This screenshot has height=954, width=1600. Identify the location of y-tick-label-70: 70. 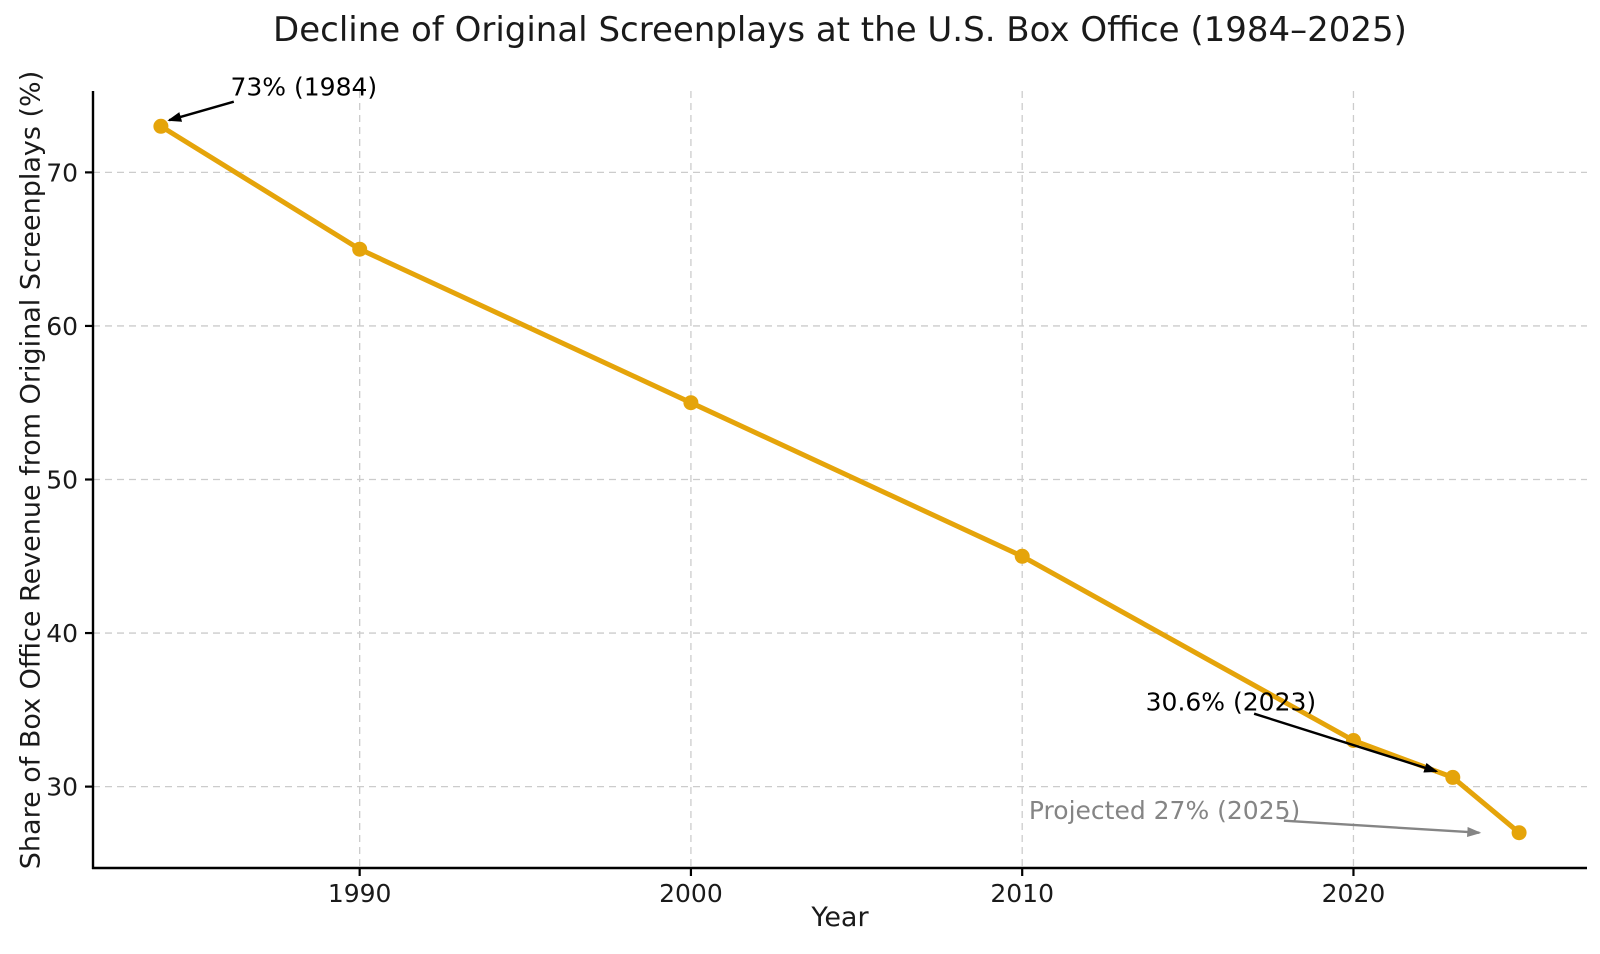
(62, 172).